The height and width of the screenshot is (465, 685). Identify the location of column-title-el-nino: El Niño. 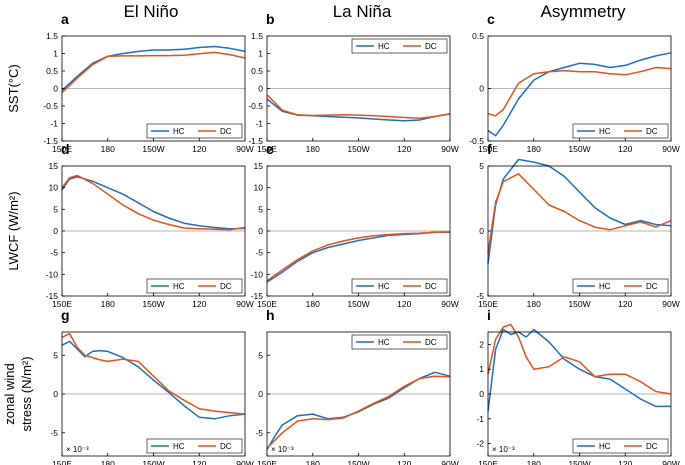
(151, 11).